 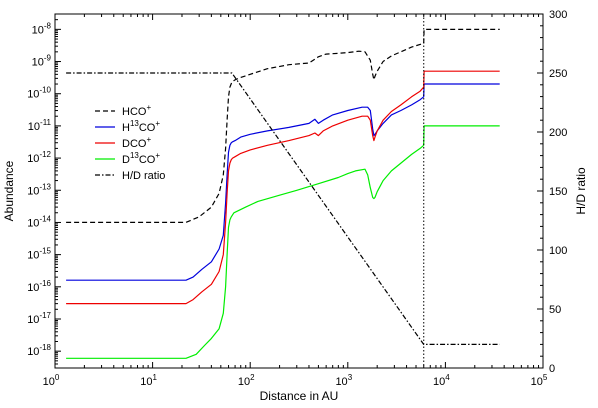 What do you see at coordinates (558, 15) in the screenshot?
I see `y-right-tick-label: 300` at bounding box center [558, 15].